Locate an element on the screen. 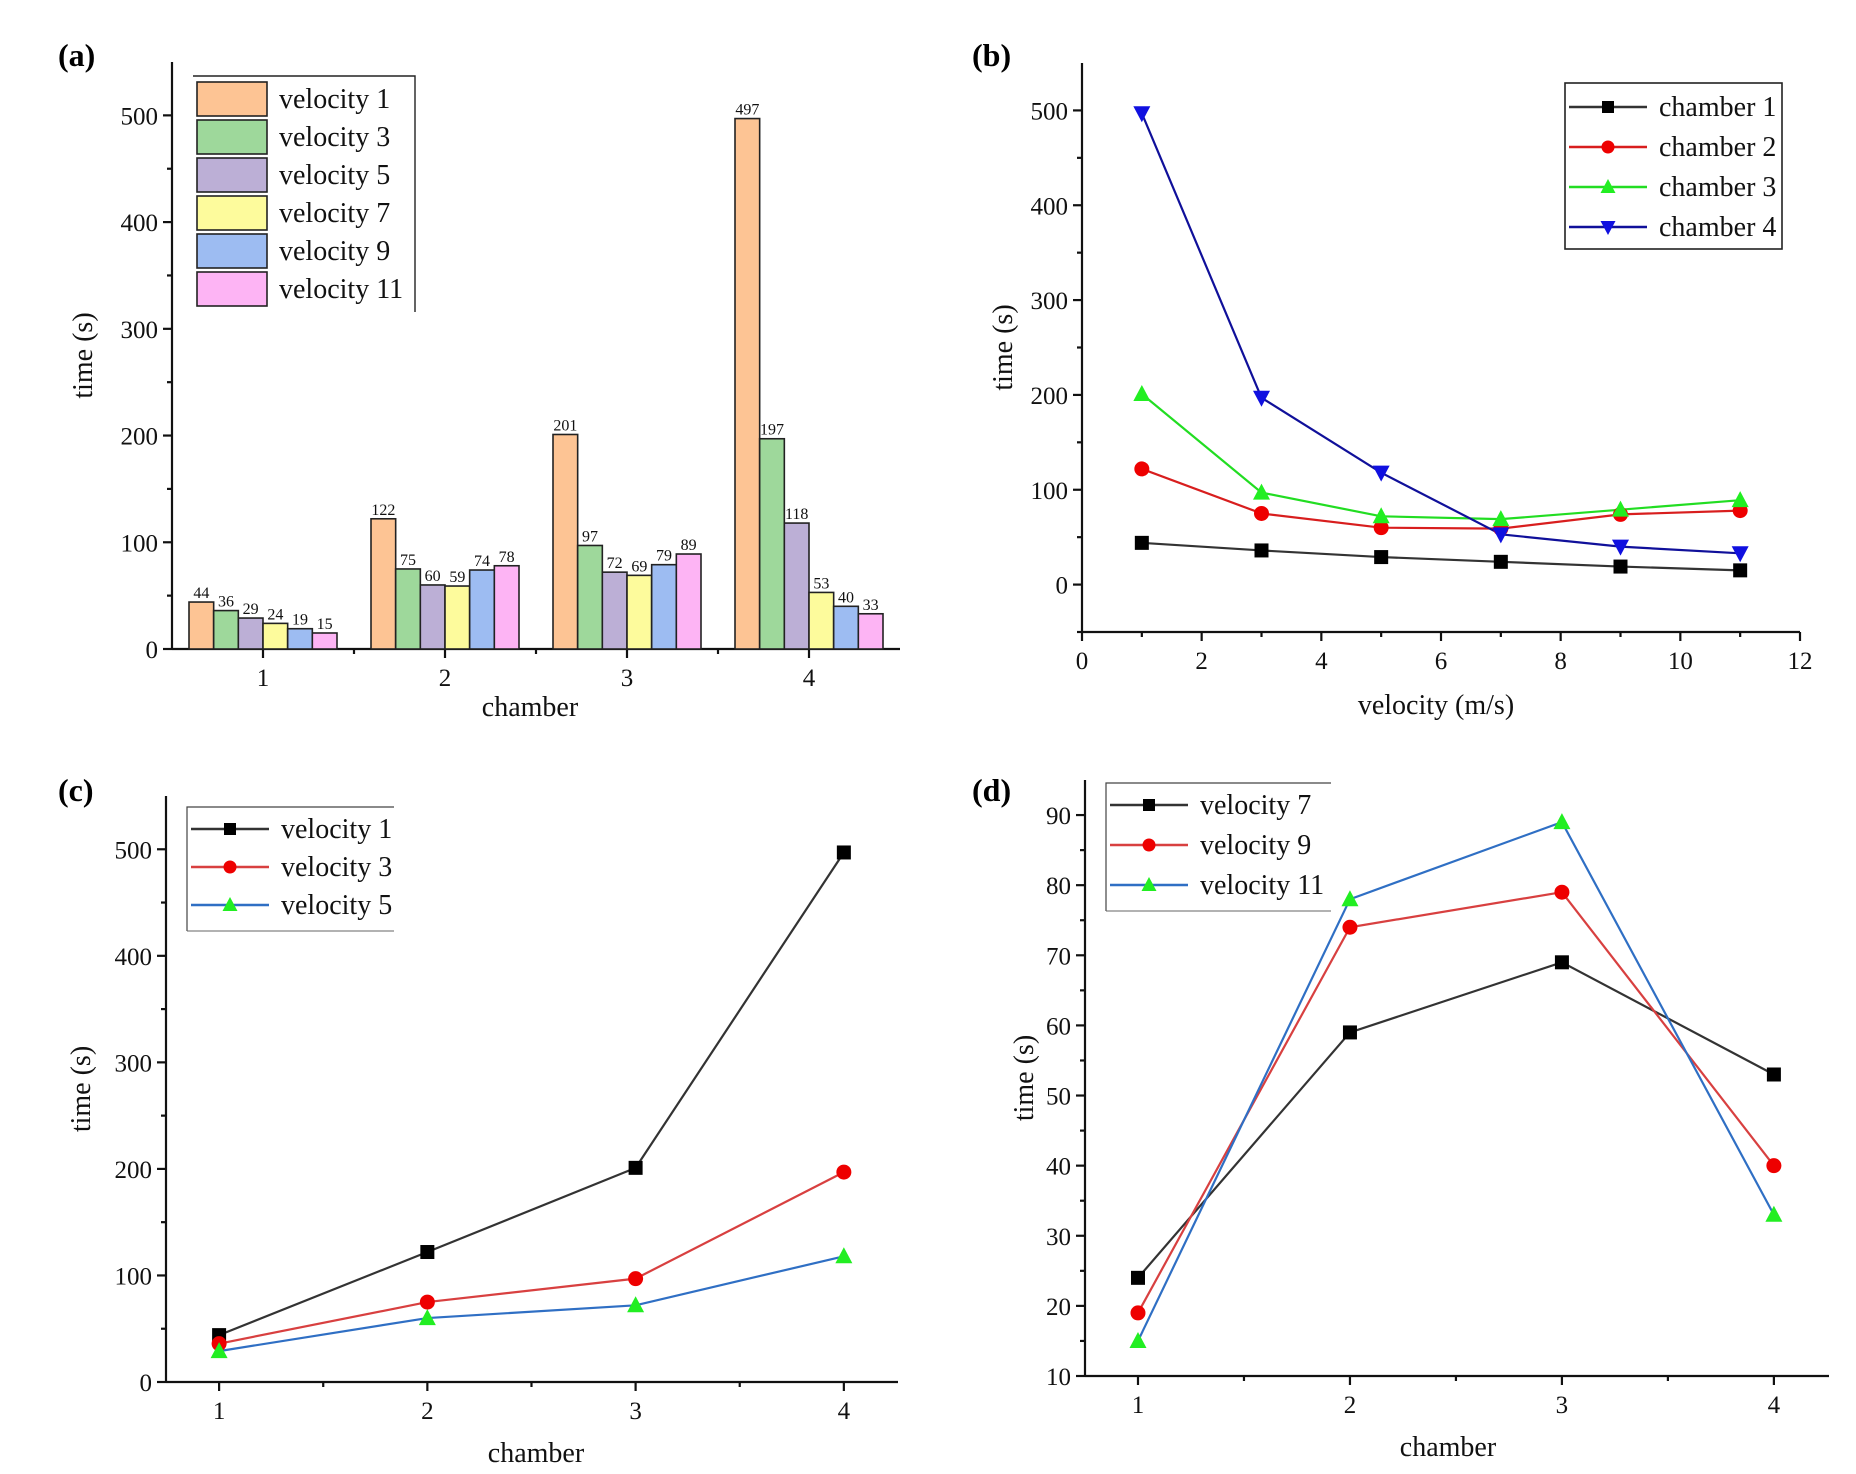 Image resolution: width=1856 pixels, height=1474 pixels. y-tick-label: 400 is located at coordinates (134, 957).